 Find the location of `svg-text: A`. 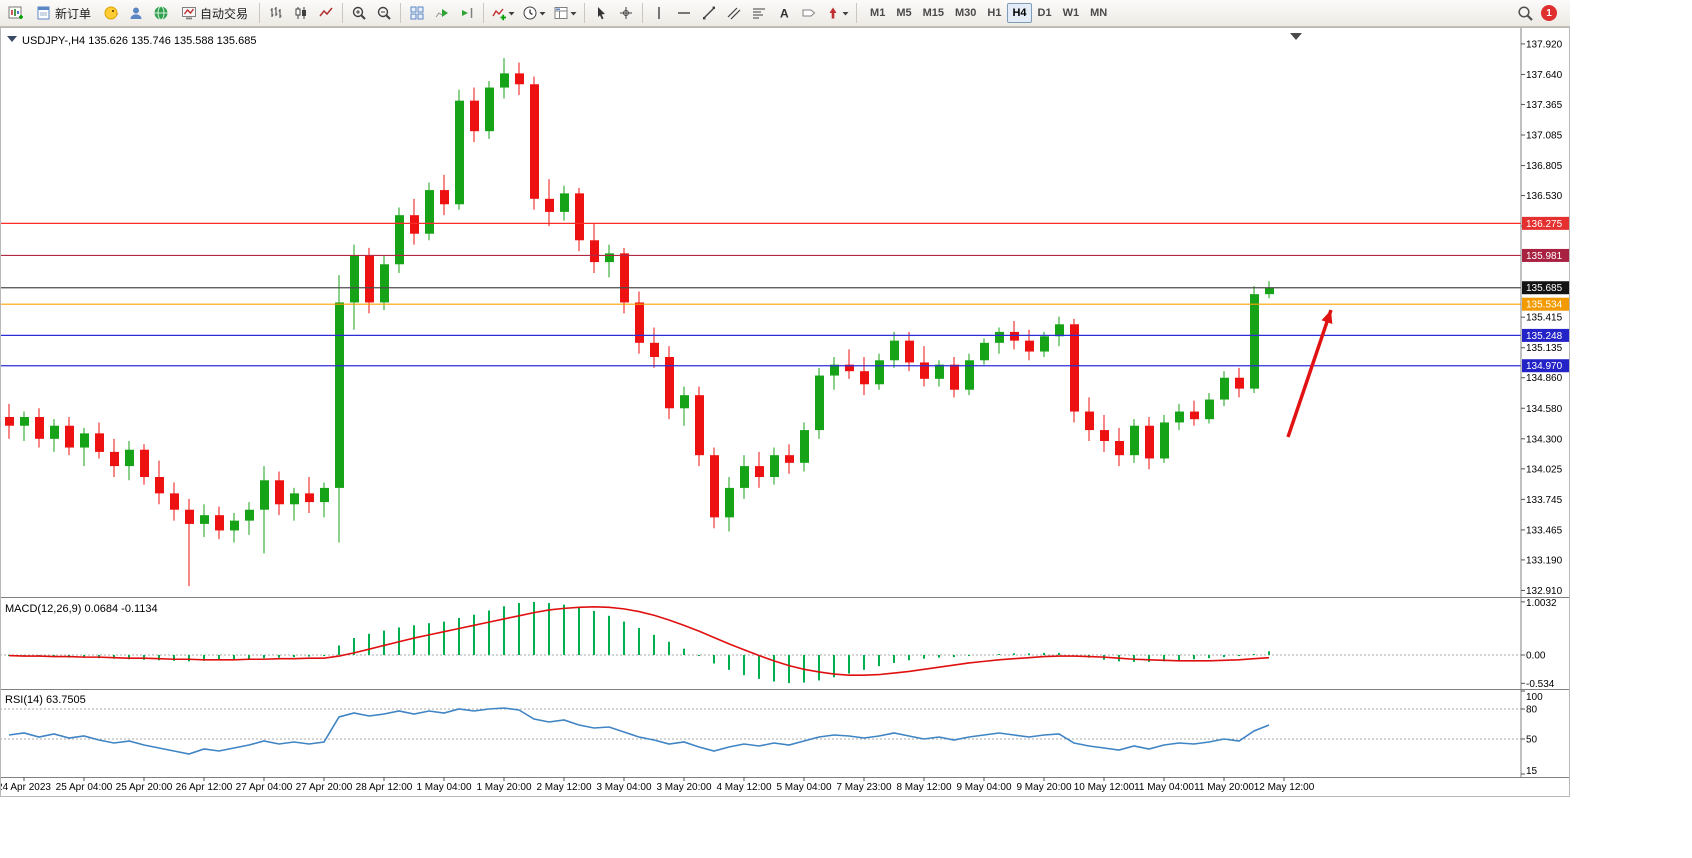

svg-text: A is located at coordinates (784, 14).